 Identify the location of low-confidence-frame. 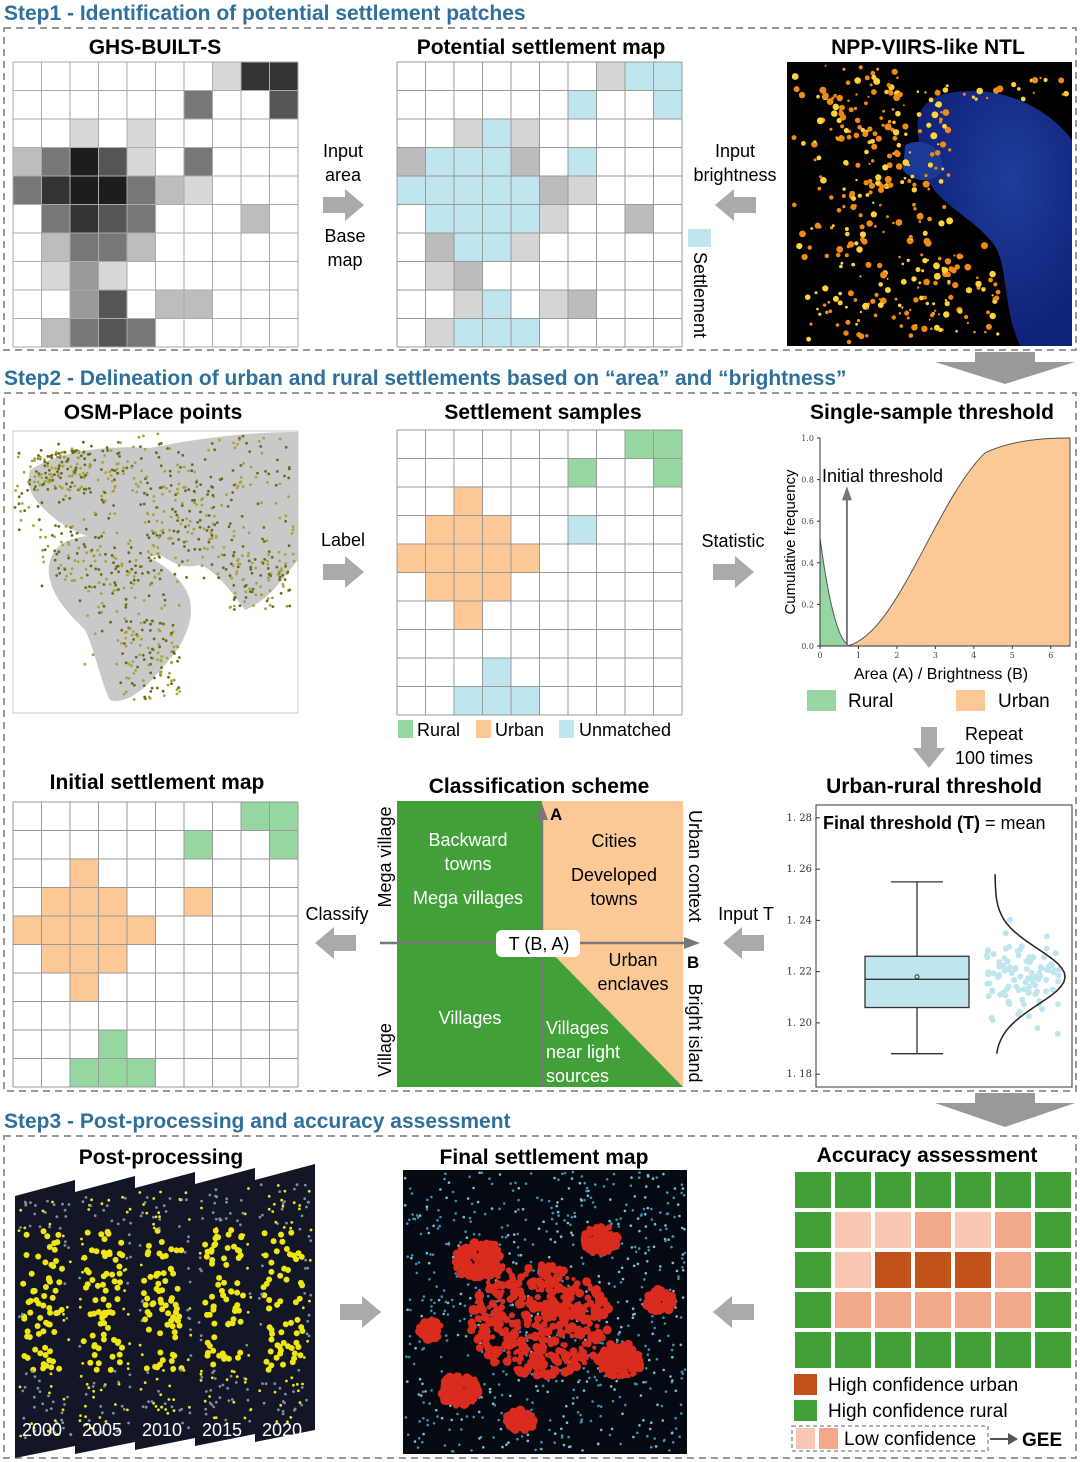
(890, 1438).